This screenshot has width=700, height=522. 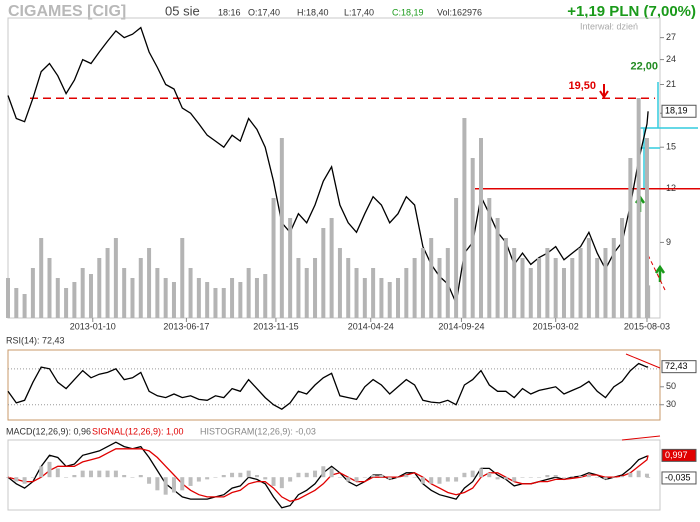 I want to click on rsi-trend-line, so click(x=643, y=361).